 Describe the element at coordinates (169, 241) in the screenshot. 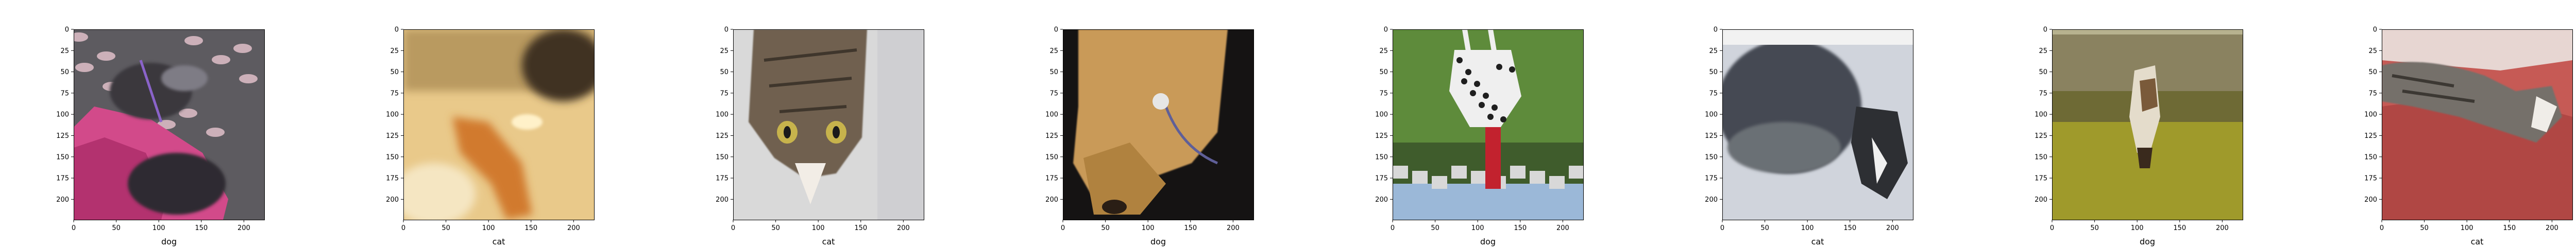

I see `panel-xlabel: dog` at that location.